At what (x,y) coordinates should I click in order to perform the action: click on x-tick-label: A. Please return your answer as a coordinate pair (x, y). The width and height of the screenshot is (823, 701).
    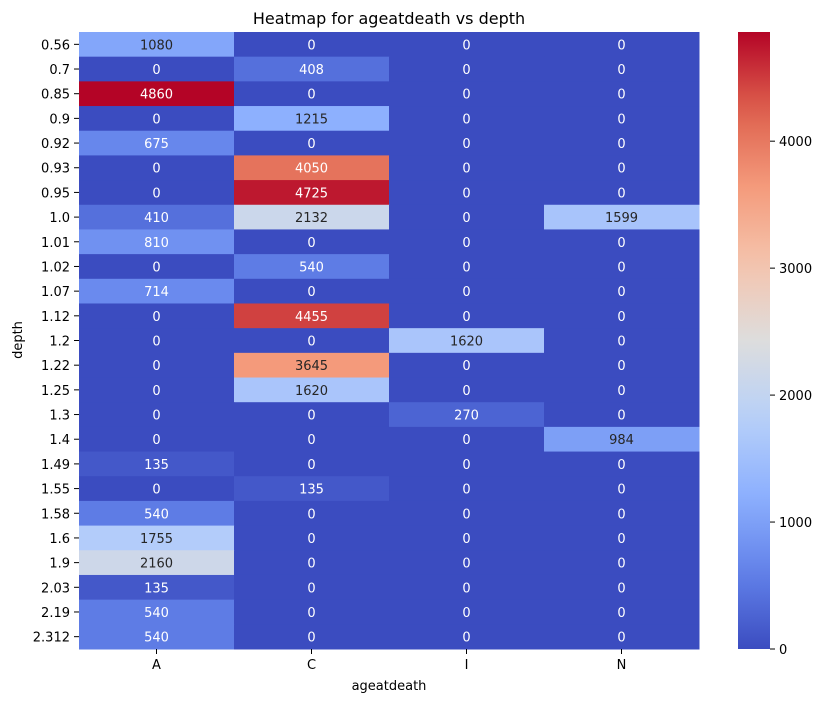
    Looking at the image, I should click on (156, 665).